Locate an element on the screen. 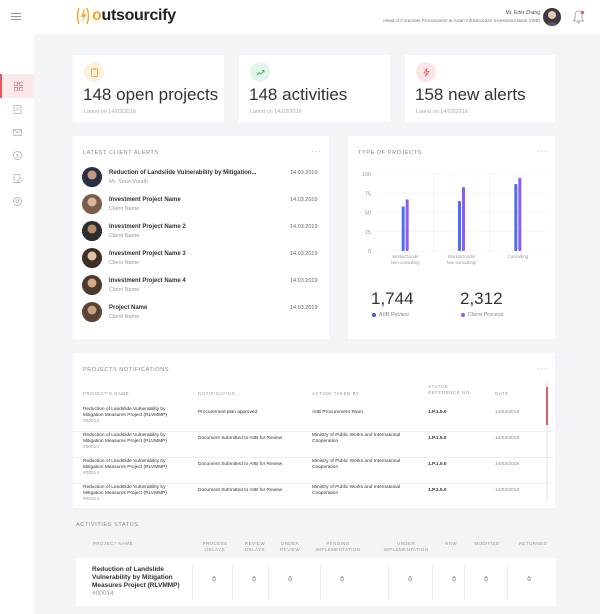  col-date: DATE is located at coordinates (502, 393).